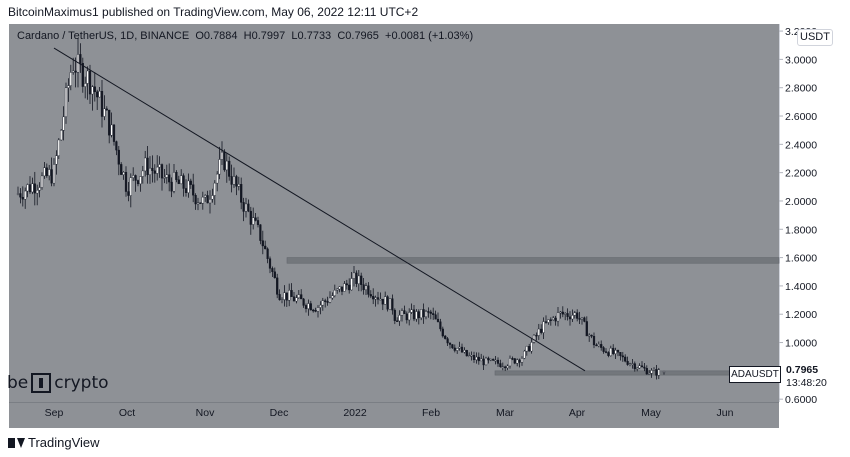  Describe the element at coordinates (294, 36) in the screenshot. I see `low-key: L` at that location.